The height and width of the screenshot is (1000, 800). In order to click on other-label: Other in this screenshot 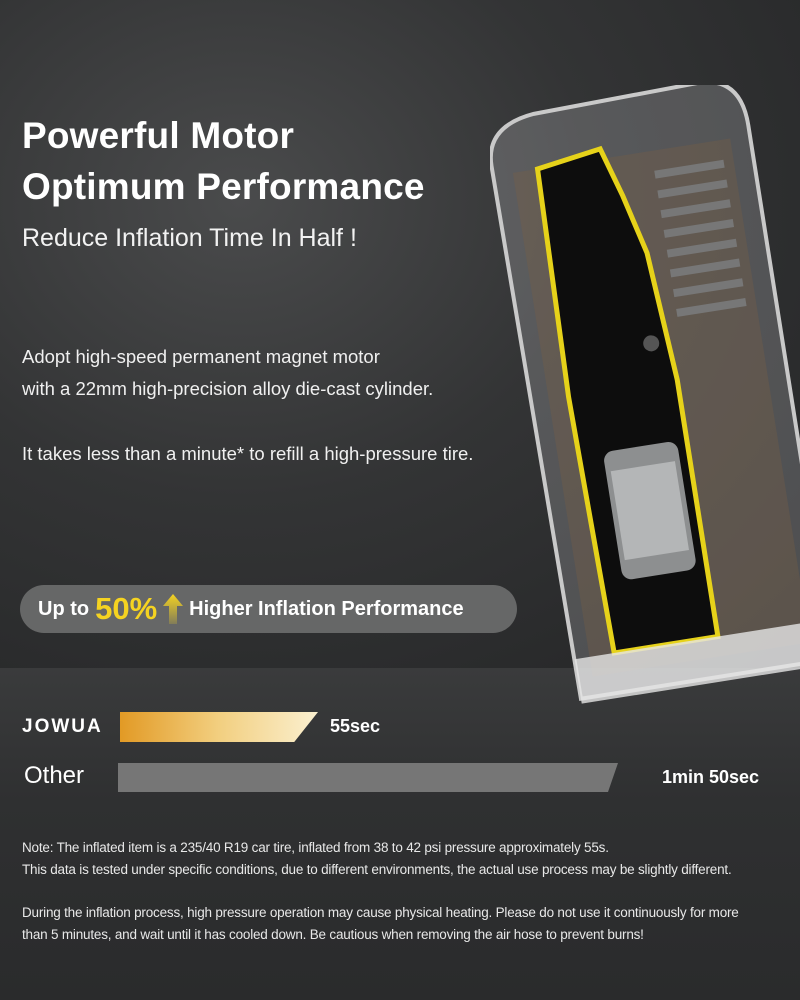, I will do `click(54, 775)`.